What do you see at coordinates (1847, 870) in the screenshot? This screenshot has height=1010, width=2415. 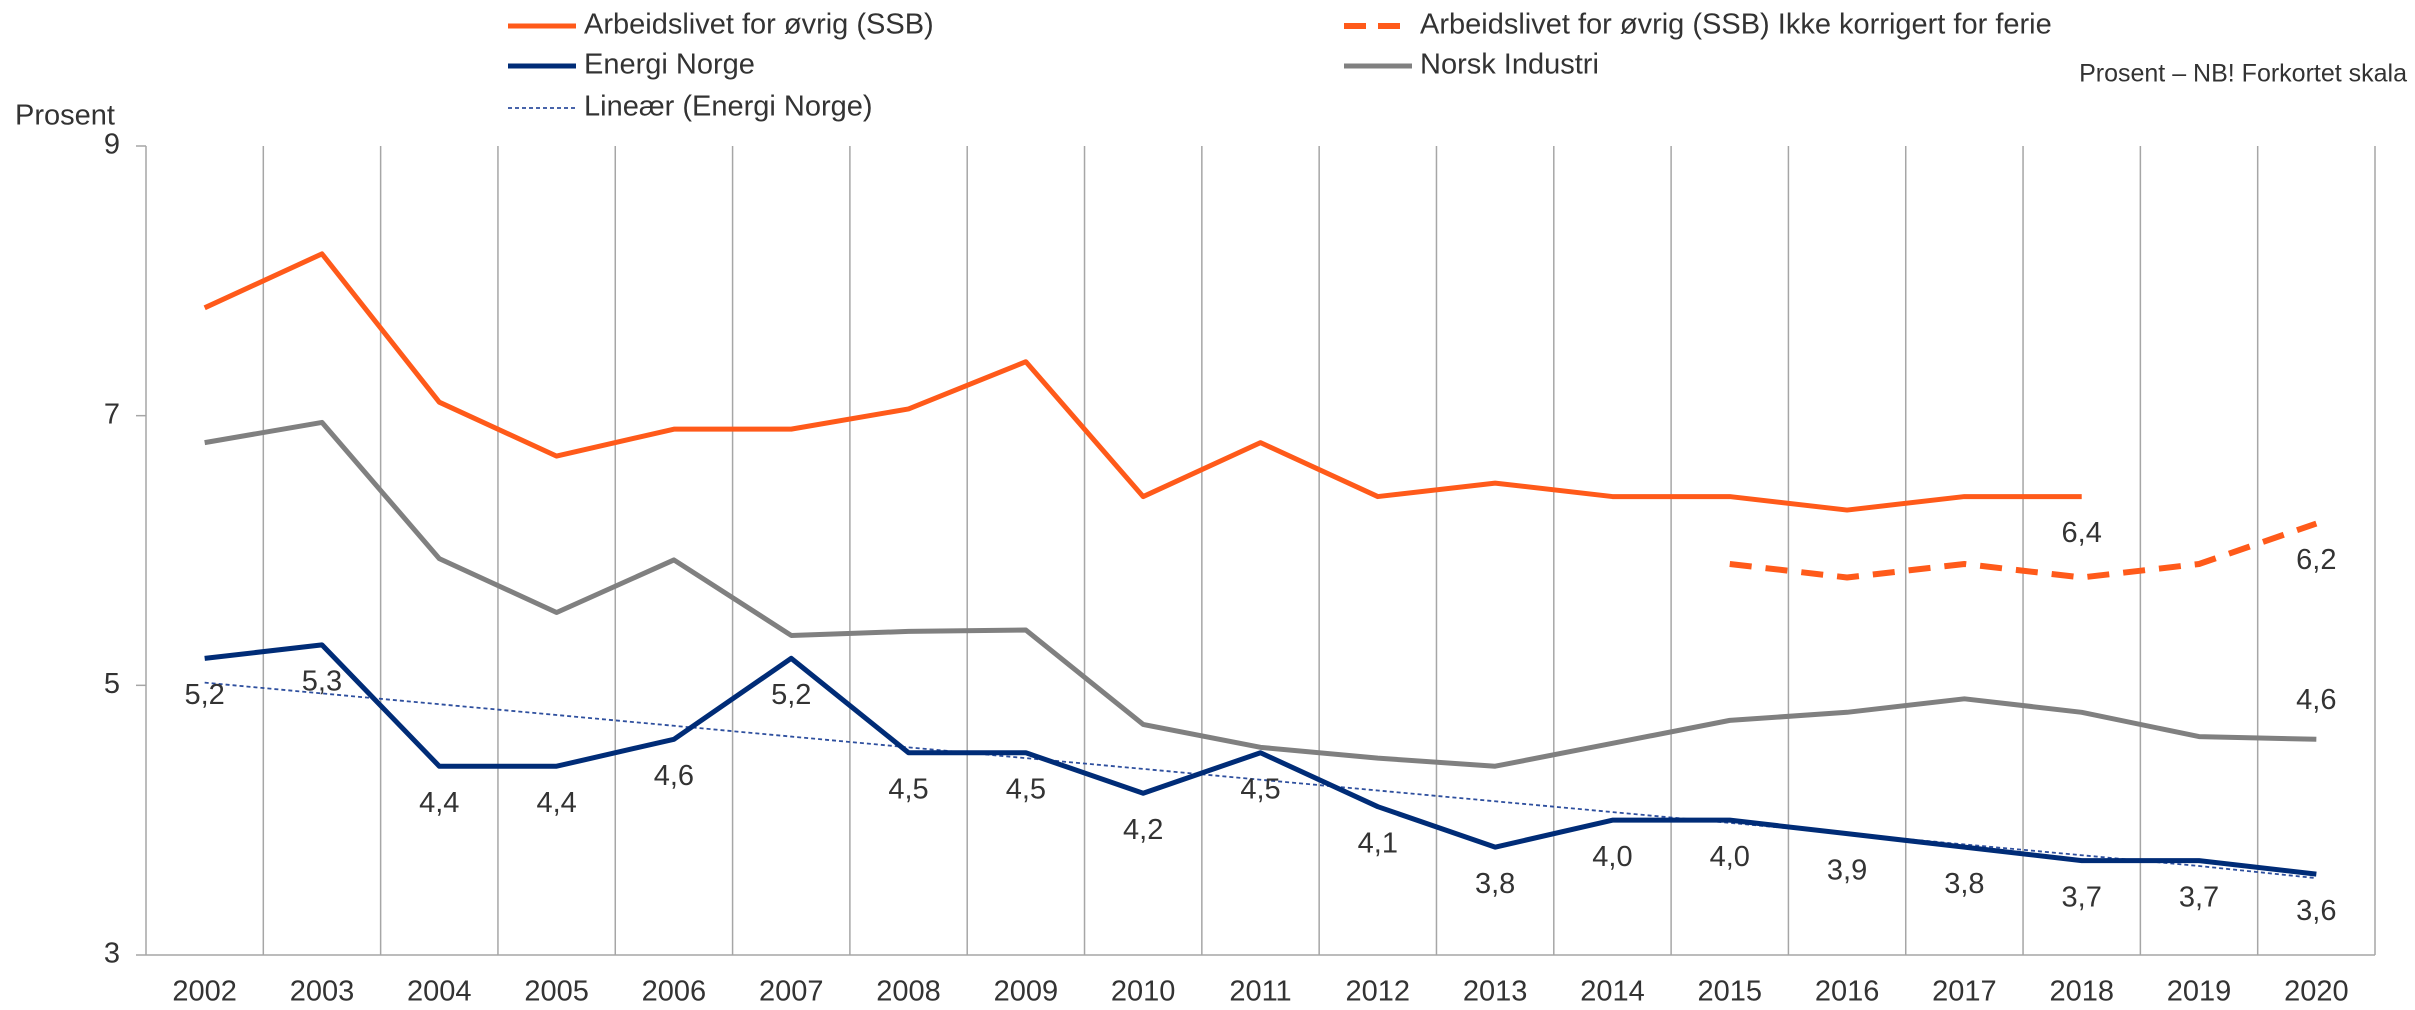 I see `data-label: 3,9` at bounding box center [1847, 870].